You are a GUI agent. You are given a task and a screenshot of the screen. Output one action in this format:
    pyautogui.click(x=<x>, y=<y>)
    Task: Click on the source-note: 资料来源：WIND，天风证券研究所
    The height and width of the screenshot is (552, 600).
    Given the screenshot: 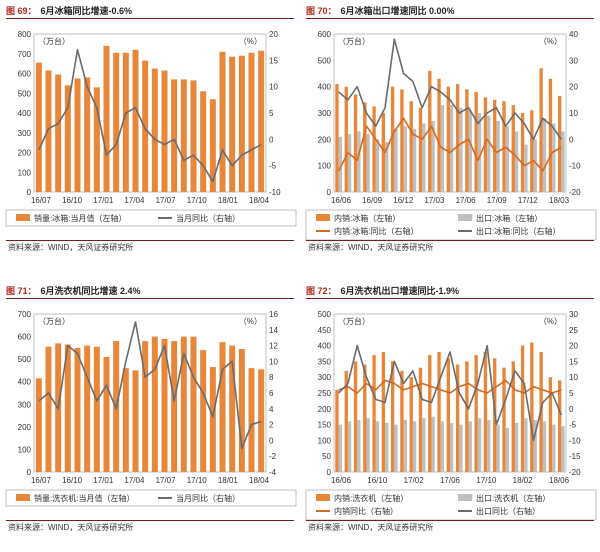 What is the action you would take?
    pyautogui.click(x=71, y=247)
    